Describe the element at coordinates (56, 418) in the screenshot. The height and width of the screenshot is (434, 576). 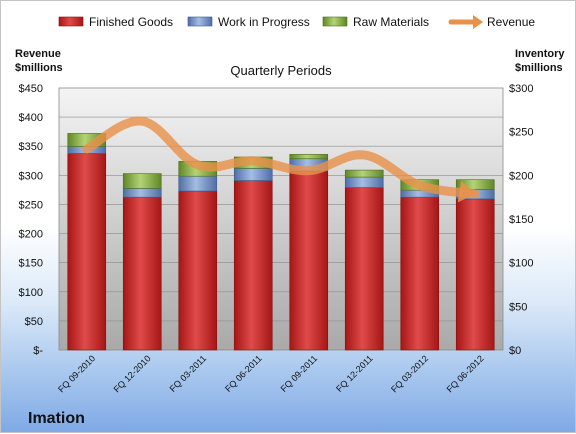
I see `company-name: Imation` at that location.